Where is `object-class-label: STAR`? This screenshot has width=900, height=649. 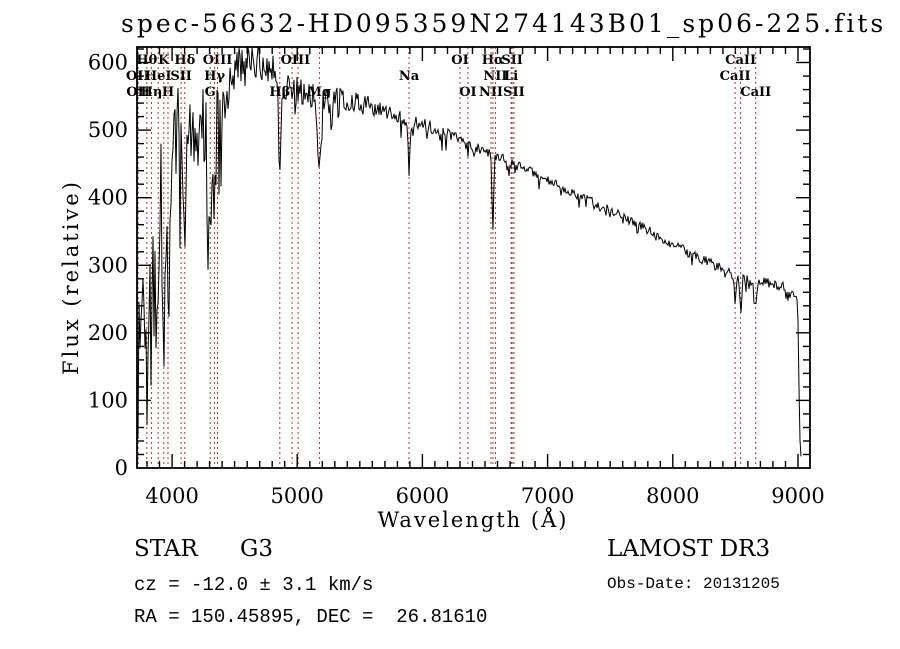
object-class-label: STAR is located at coordinates (166, 549).